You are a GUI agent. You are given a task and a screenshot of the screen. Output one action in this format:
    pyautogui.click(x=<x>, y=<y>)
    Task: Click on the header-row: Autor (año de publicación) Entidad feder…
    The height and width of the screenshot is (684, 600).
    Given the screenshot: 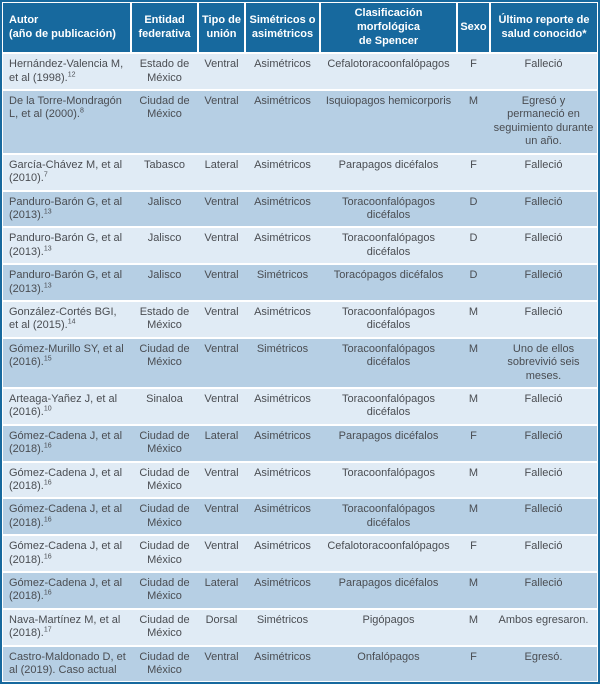 What is the action you would take?
    pyautogui.click(x=300, y=28)
    